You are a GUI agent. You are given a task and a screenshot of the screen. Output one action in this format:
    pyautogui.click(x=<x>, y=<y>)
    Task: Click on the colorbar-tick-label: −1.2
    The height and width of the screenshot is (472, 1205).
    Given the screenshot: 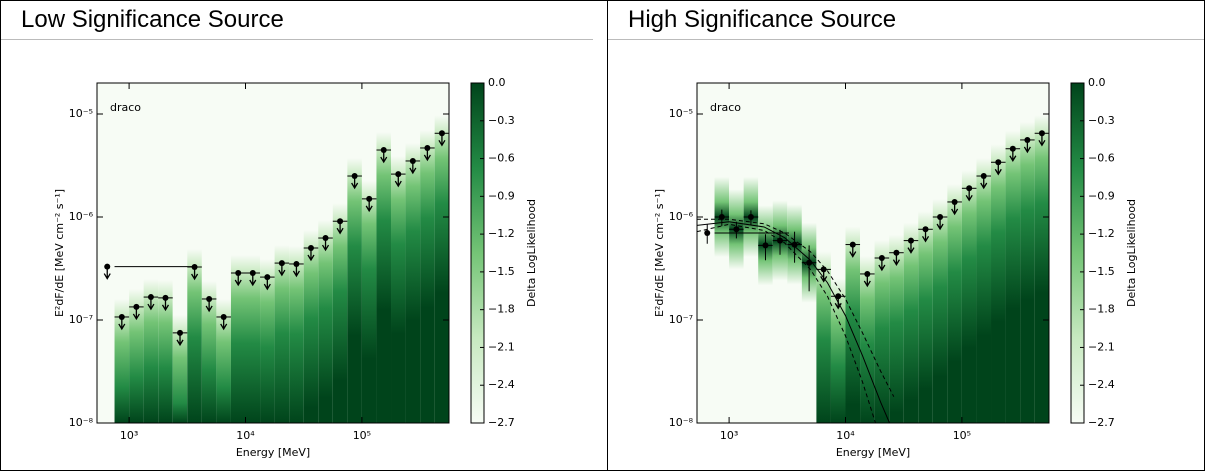 What is the action you would take?
    pyautogui.click(x=1101, y=233)
    